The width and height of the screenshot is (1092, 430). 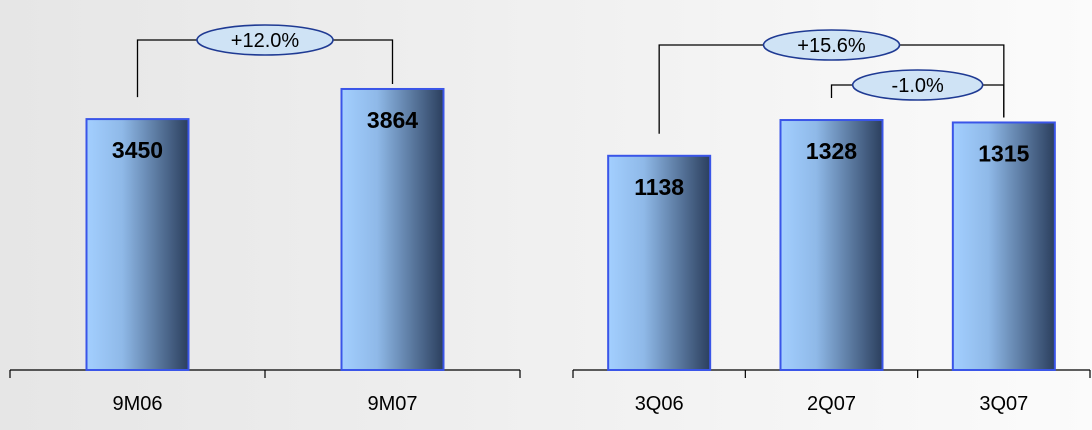 I want to click on bar-3q06, so click(x=659, y=262).